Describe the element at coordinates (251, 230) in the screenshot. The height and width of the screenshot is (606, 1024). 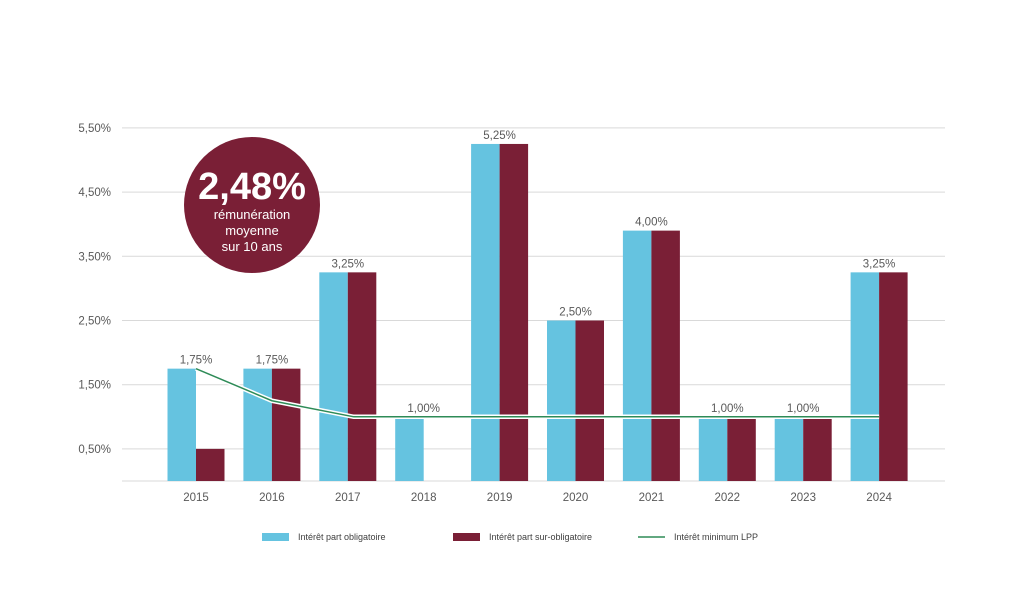
I see `badge-line-2: moyenne` at that location.